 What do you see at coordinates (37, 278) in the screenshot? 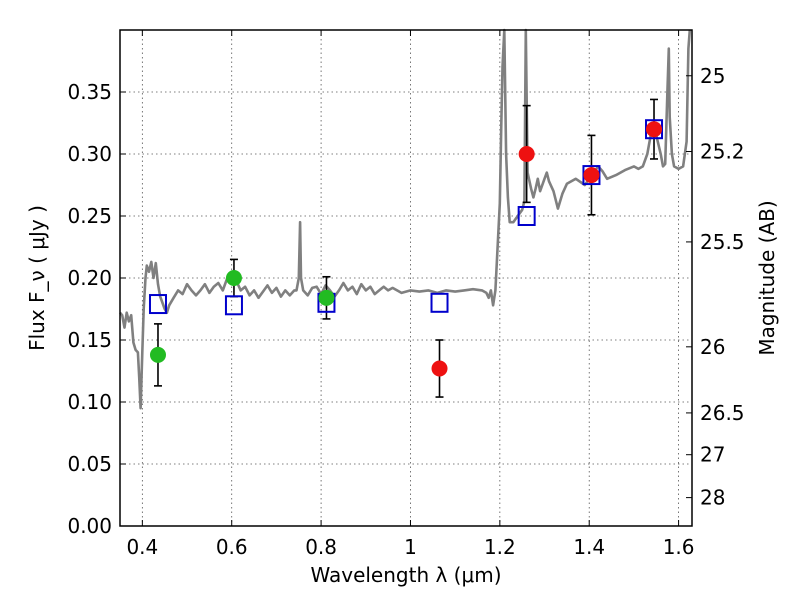
I see `y-axis-title: Flux F_ν ( μJy )` at bounding box center [37, 278].